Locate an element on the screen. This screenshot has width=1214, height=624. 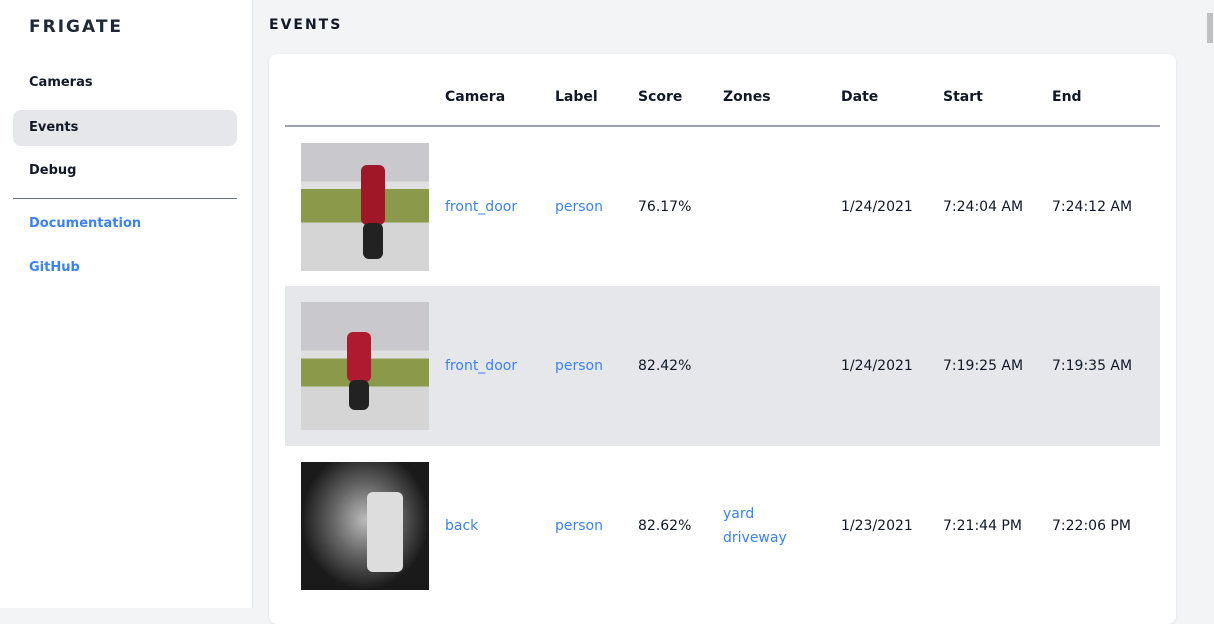
camera-link: back is located at coordinates (462, 526).